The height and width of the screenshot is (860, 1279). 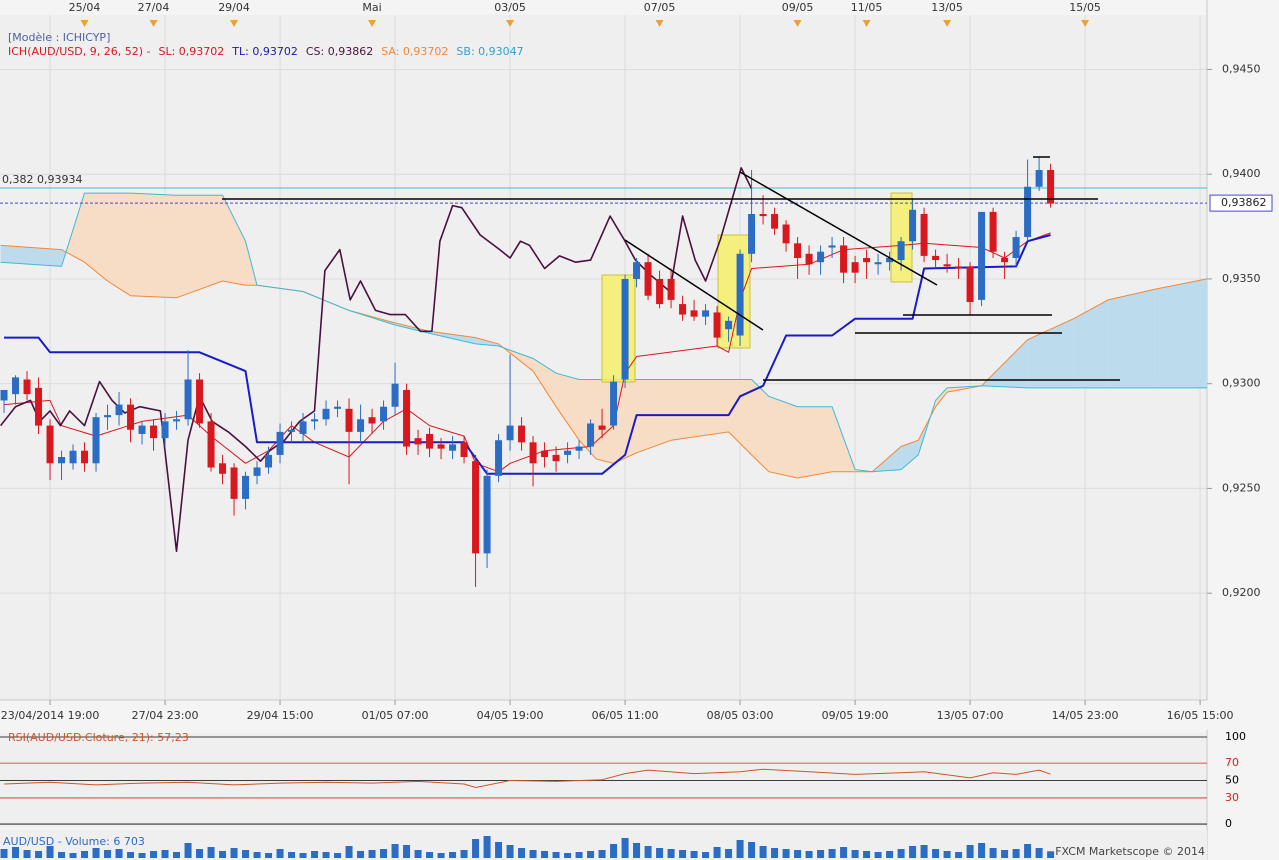 I want to click on volume-title: AUD/USD - Volume: 6 703, so click(x=74, y=841).